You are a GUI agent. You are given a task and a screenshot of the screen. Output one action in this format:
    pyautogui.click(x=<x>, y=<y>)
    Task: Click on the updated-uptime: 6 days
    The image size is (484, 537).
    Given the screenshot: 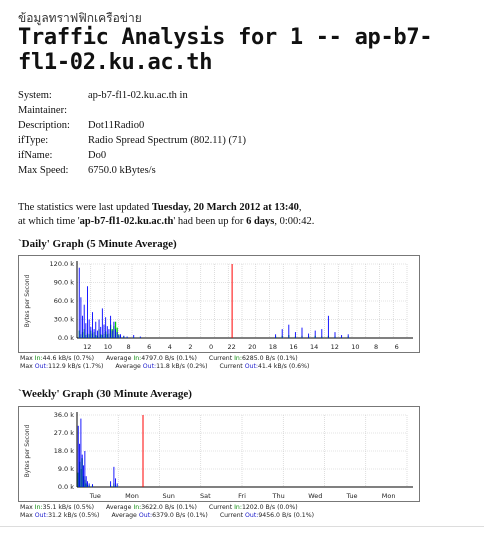 What is the action you would take?
    pyautogui.click(x=260, y=221)
    